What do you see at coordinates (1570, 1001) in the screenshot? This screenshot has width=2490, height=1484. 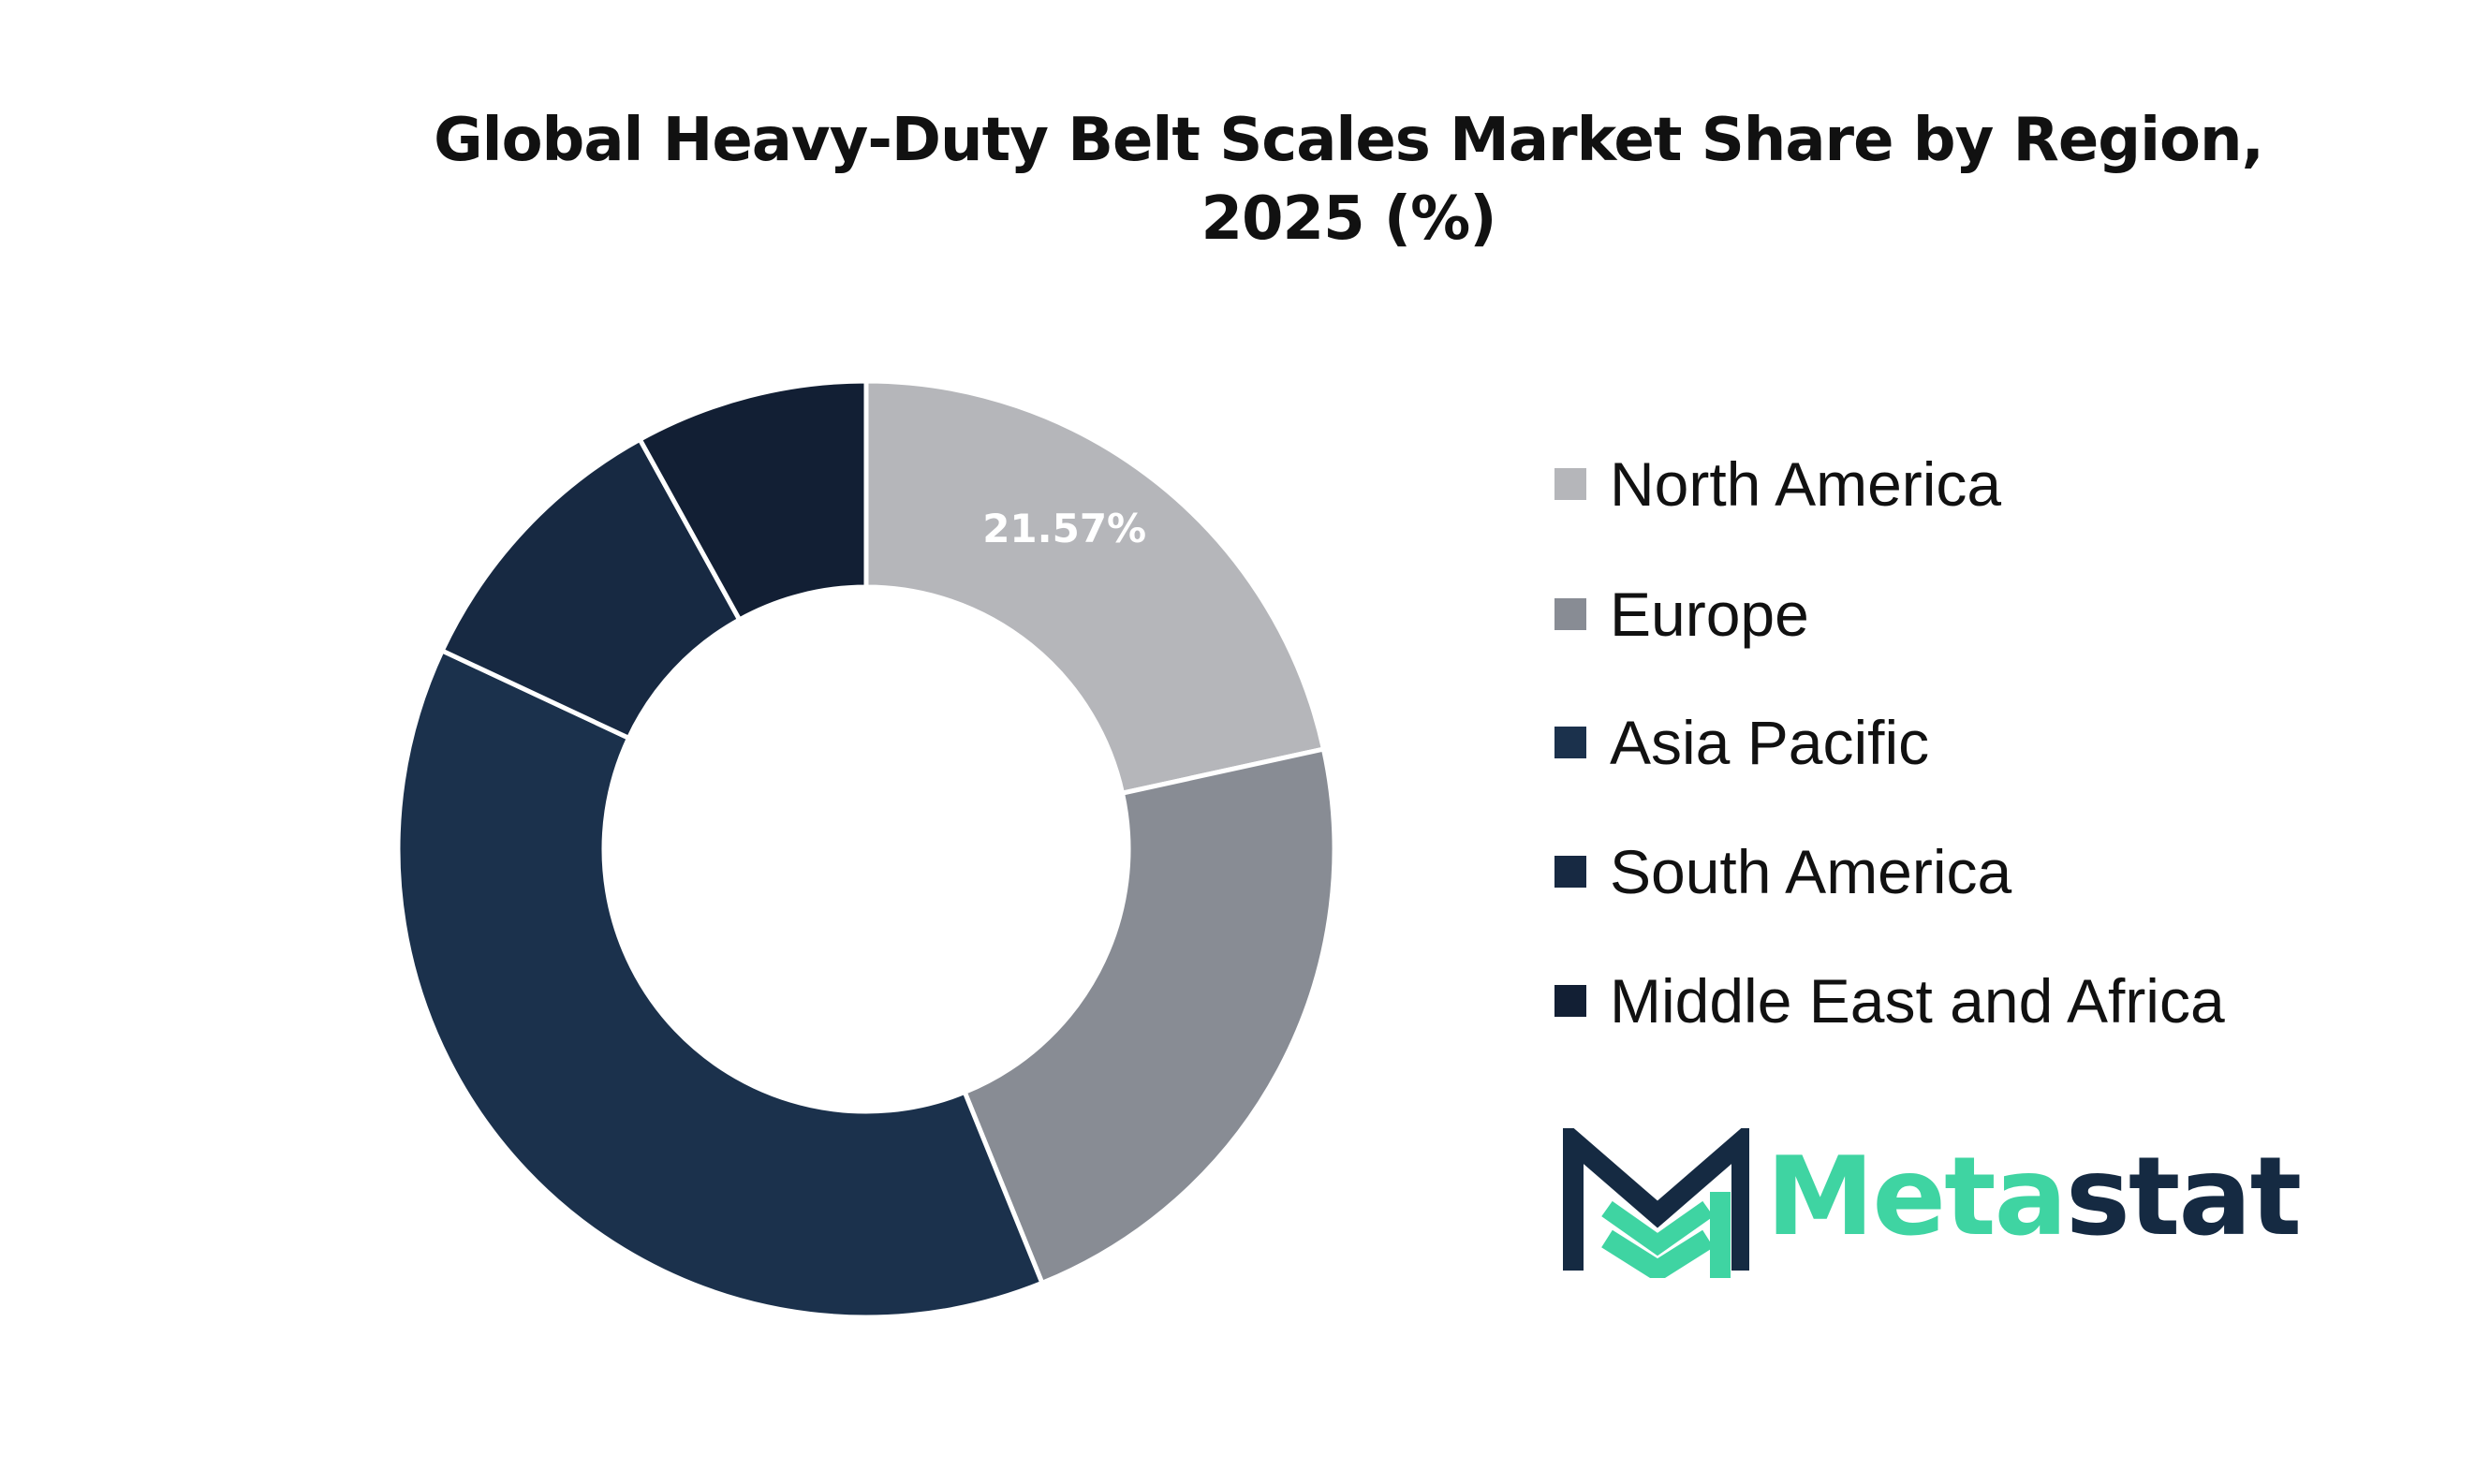 I see `legend-swatch-middle-east-and-africa` at bounding box center [1570, 1001].